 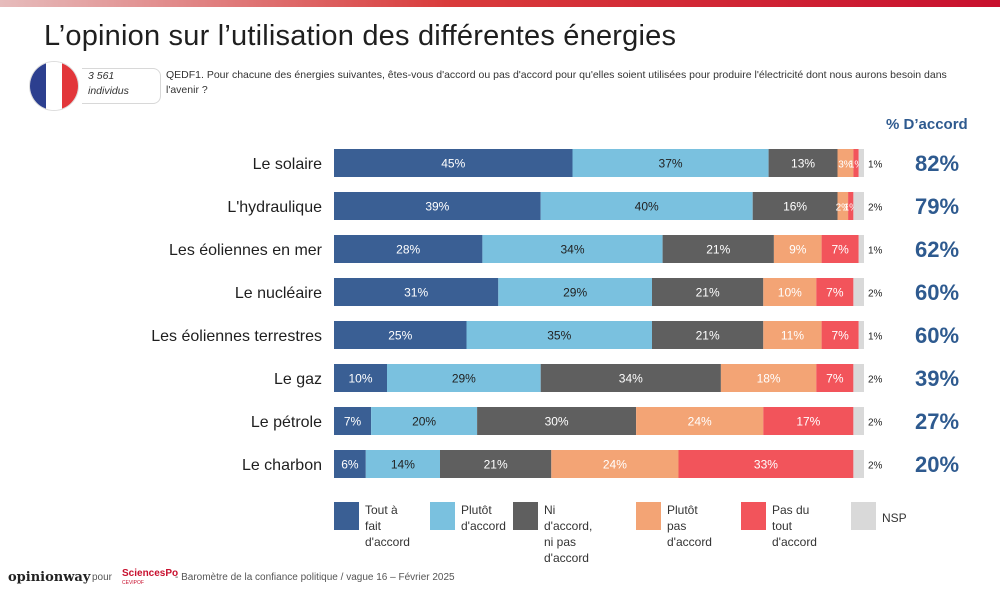 I want to click on category-label: Le nucléaire, so click(x=278, y=293).